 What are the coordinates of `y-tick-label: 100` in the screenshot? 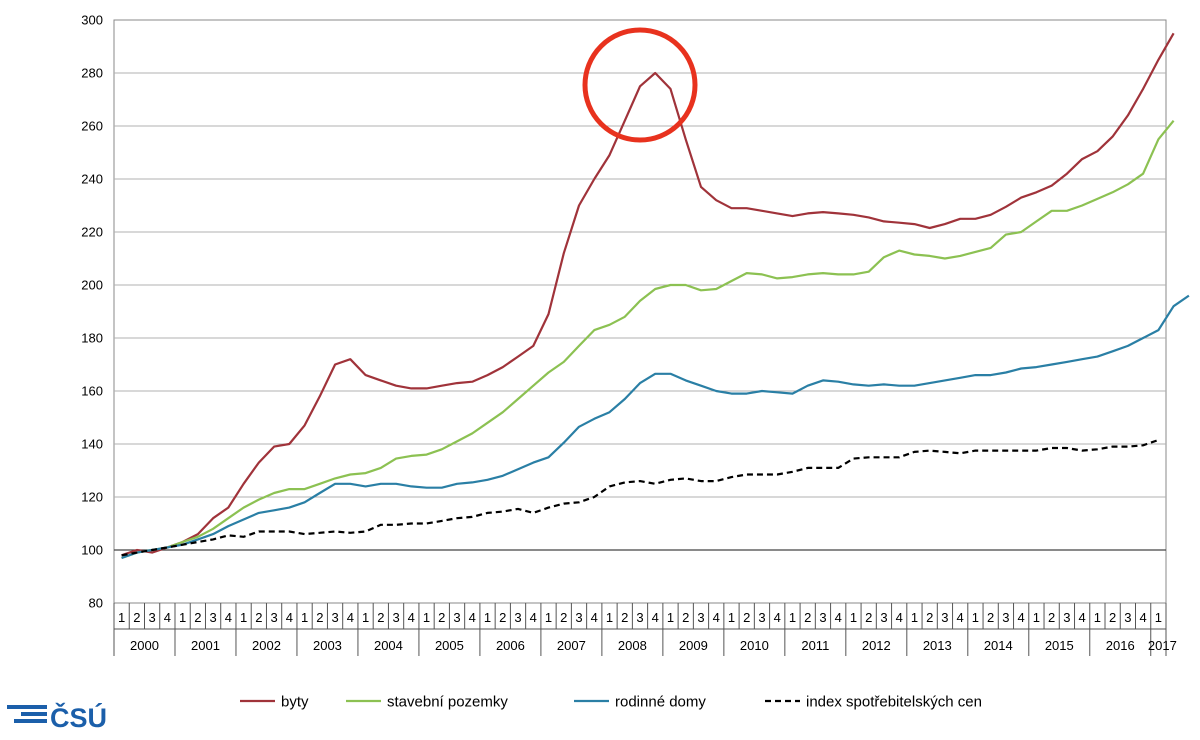 It's located at (92, 550).